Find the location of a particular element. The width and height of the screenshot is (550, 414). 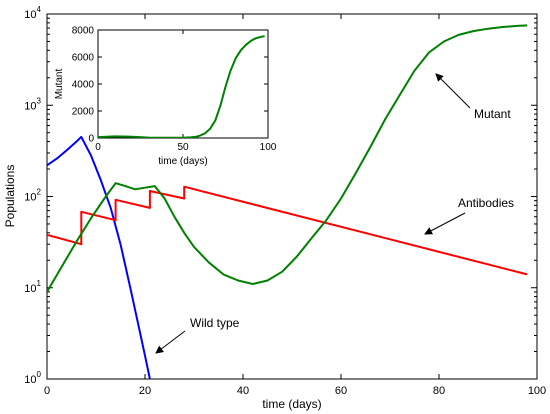

main-x-tick-label: 60 is located at coordinates (341, 391).